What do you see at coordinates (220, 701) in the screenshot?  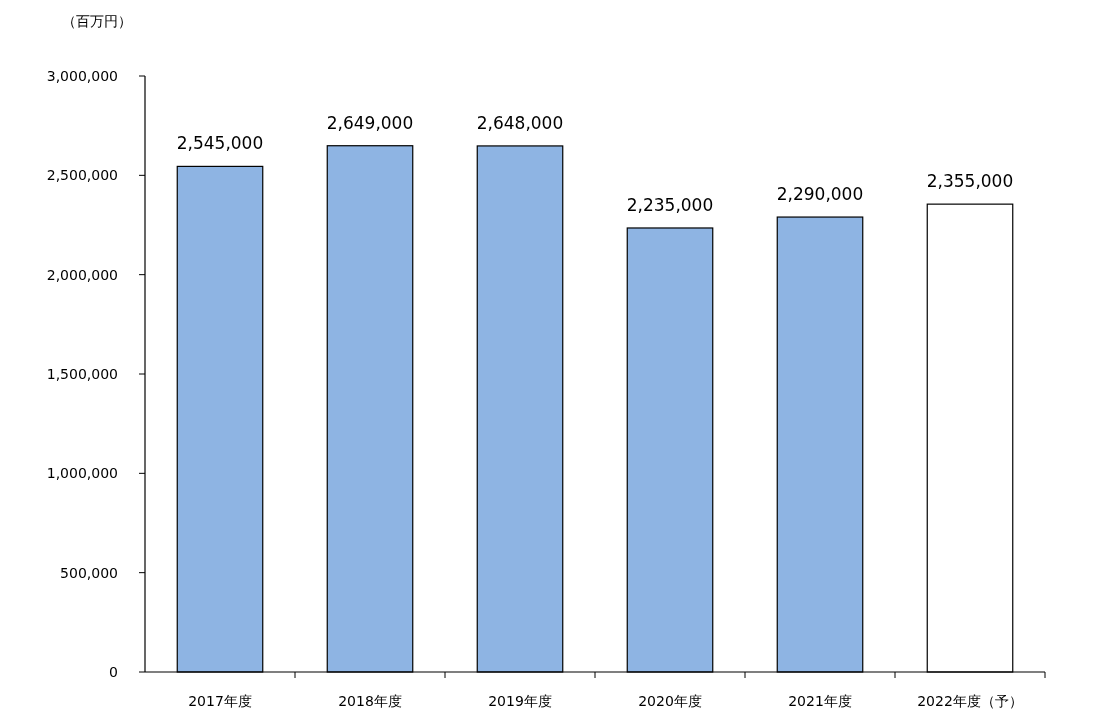 I see `x-tick-label: 2017年度` at bounding box center [220, 701].